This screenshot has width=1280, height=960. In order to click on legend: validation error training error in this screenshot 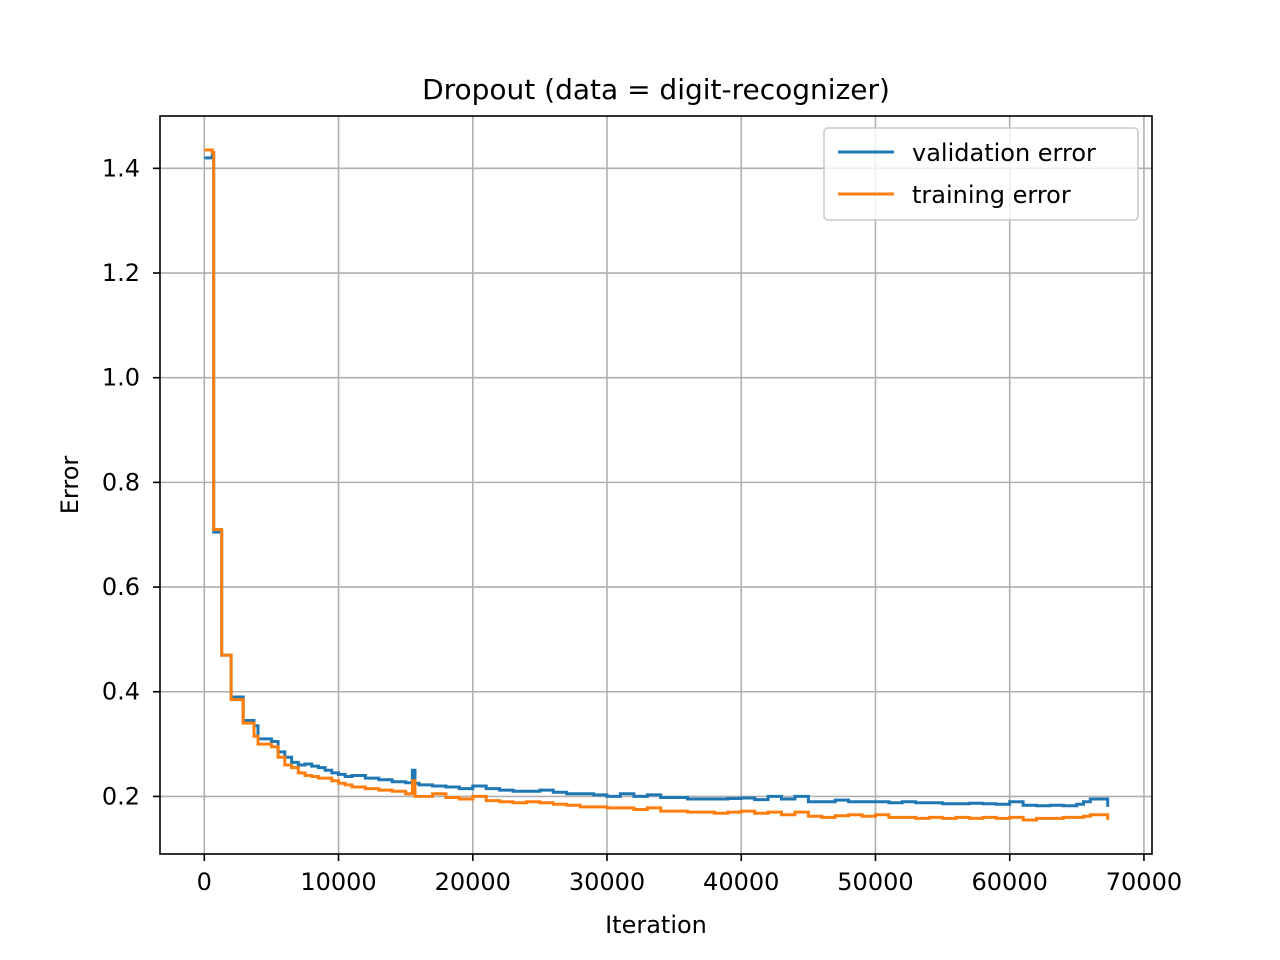, I will do `click(981, 174)`.